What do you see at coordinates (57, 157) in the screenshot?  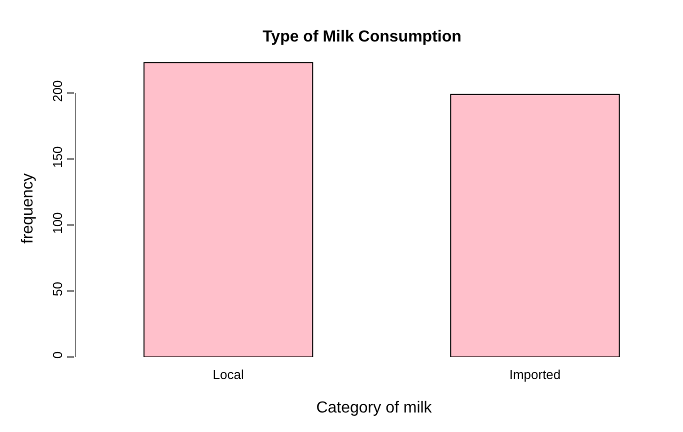 I see `y-tick-label: 150` at bounding box center [57, 157].